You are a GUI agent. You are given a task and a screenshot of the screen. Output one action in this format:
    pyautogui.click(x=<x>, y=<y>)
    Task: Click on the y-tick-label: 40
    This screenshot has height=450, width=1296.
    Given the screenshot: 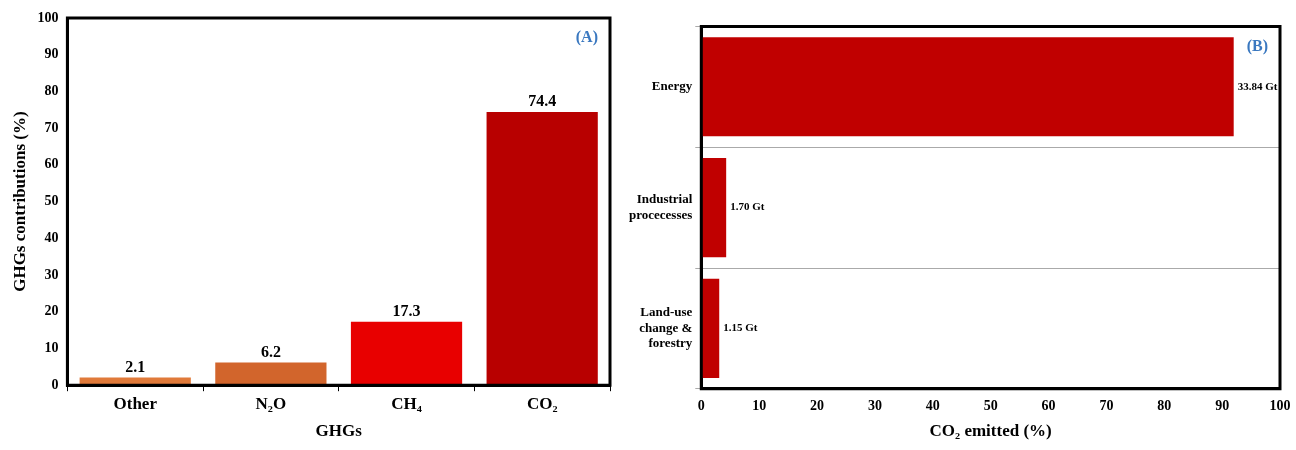 What is the action you would take?
    pyautogui.click(x=51, y=237)
    